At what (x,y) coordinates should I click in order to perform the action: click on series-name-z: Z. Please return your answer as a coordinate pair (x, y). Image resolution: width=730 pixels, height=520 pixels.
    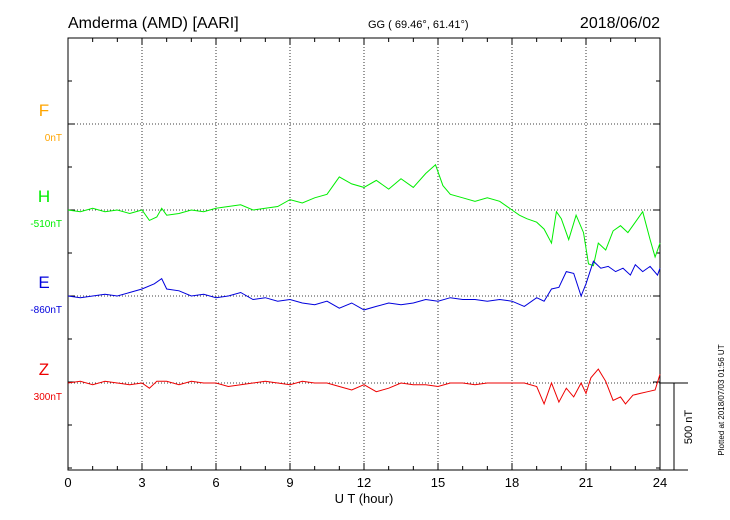
    Looking at the image, I should click on (44, 369).